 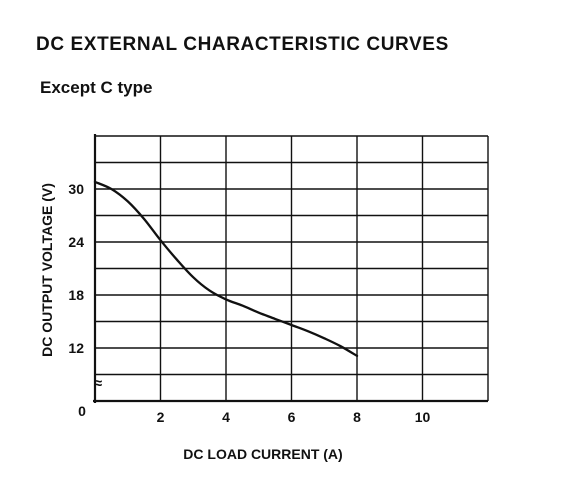 What do you see at coordinates (76, 242) in the screenshot?
I see `y-tick-label: 24` at bounding box center [76, 242].